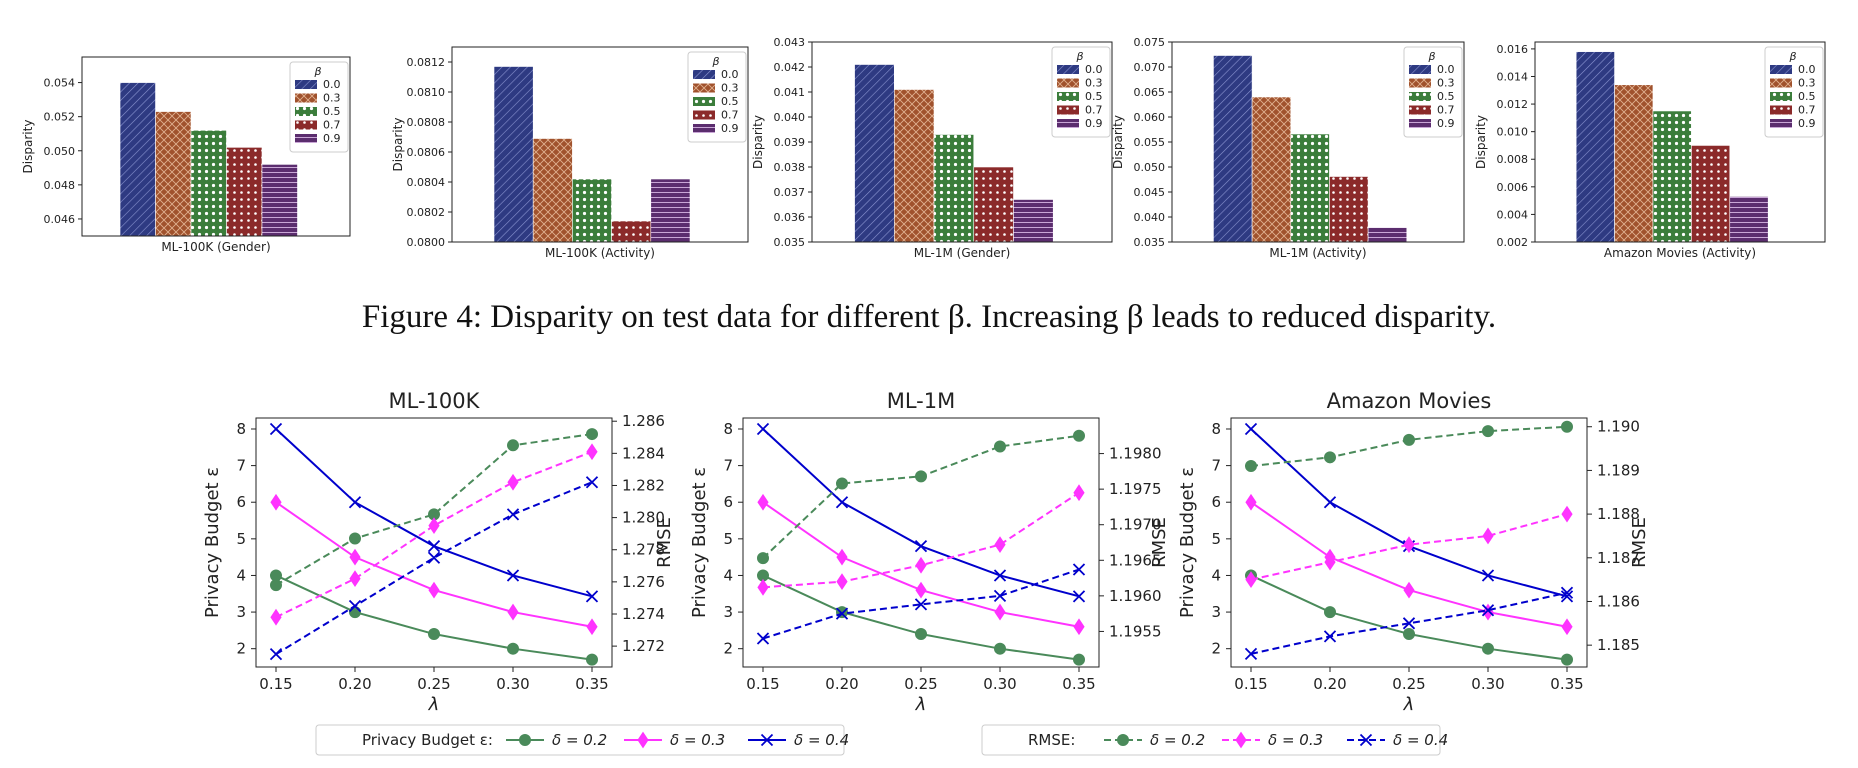 This screenshot has width=1858, height=768. I want to click on y-tick-label: 0.050, so click(1150, 167).